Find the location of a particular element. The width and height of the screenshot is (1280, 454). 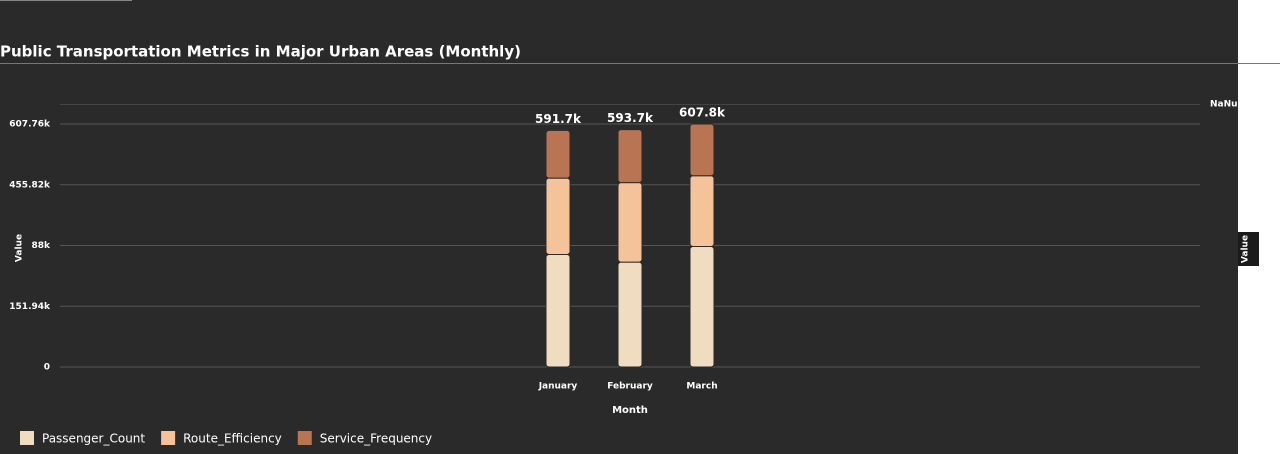

y-tick-label: 88k is located at coordinates (41, 246).